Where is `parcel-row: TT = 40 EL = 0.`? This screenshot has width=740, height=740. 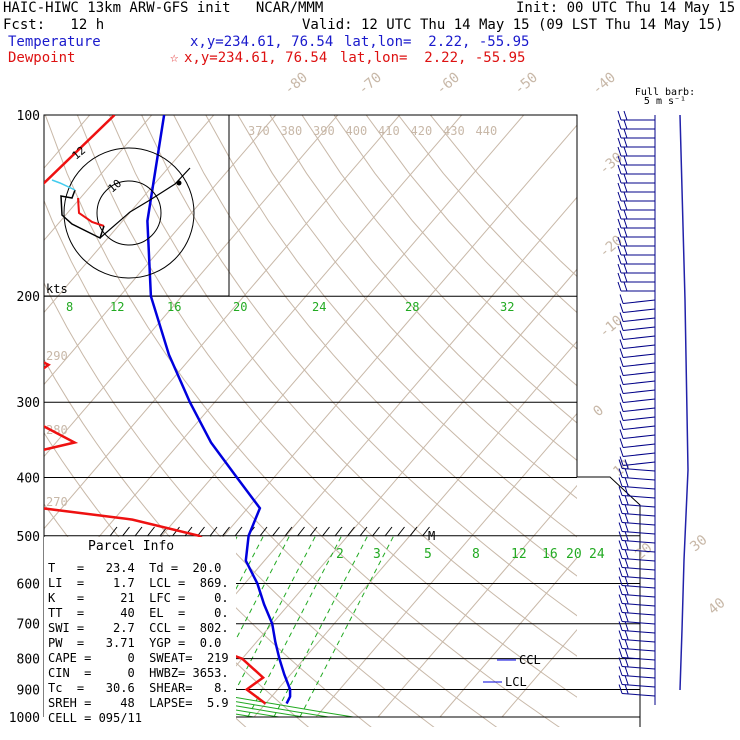
parcel-row: TT = 40 EL = 0. is located at coordinates (138, 613).